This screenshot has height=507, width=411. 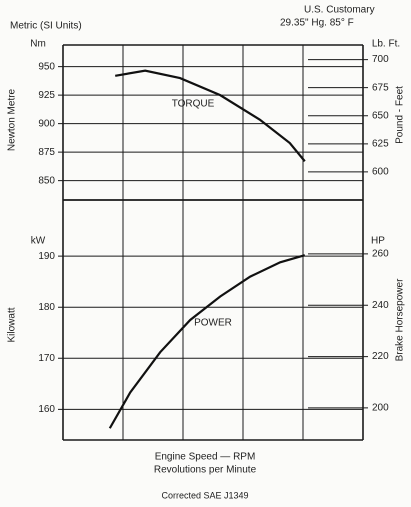 What do you see at coordinates (38, 44) in the screenshot?
I see `y-unit: Nm` at bounding box center [38, 44].